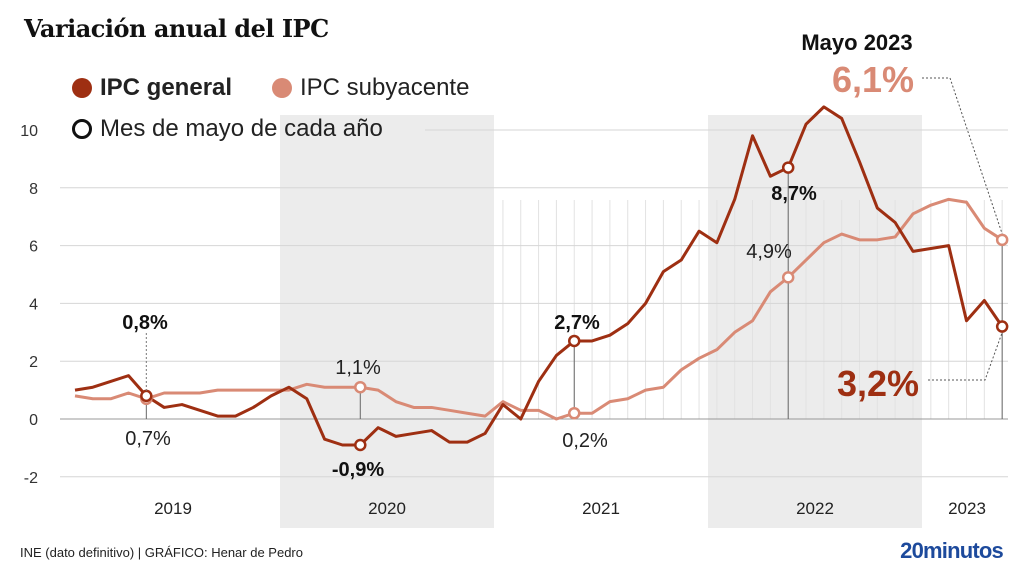 The height and width of the screenshot is (577, 1025). Describe the element at coordinates (33, 420) in the screenshot. I see `y-tick-label: 0` at that location.